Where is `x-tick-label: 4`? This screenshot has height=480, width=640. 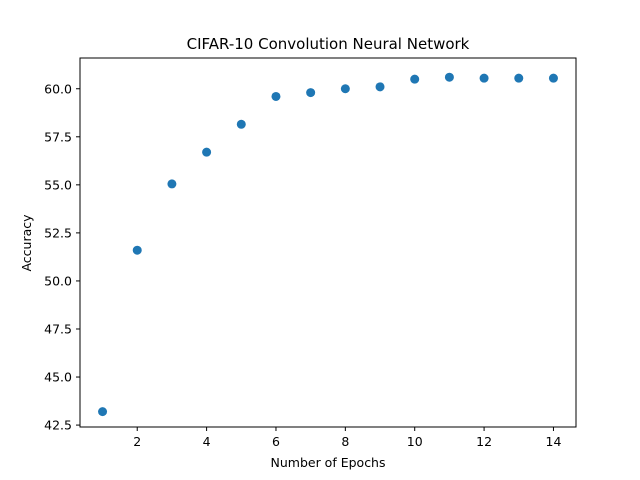
x-tick-label: 4 is located at coordinates (207, 441).